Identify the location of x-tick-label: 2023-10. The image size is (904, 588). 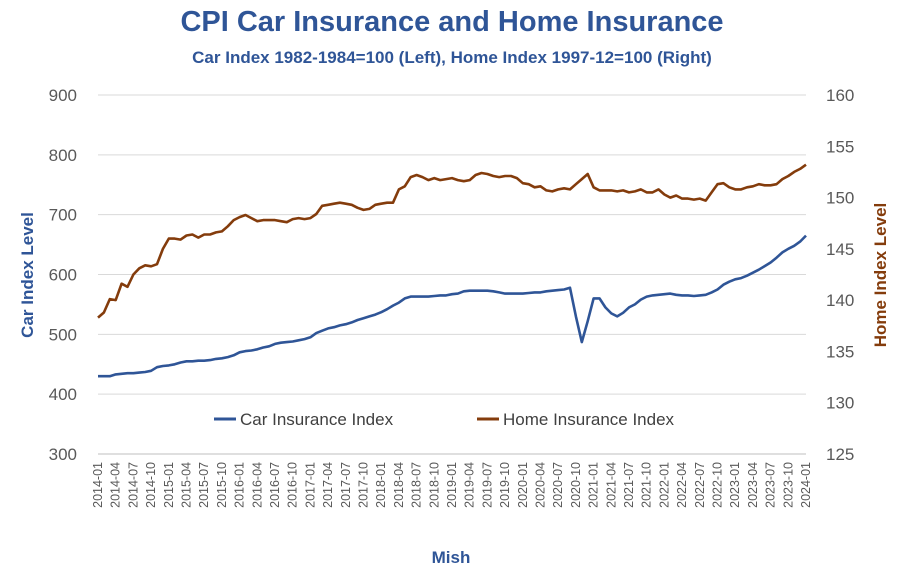
(788, 485).